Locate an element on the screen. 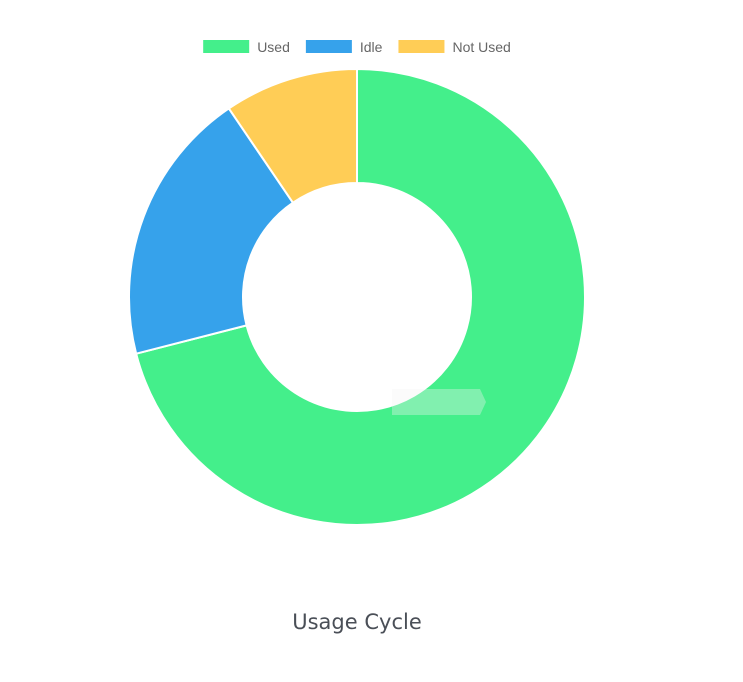 The width and height of the screenshot is (743, 682). legend-swatch-not-used is located at coordinates (421, 46).